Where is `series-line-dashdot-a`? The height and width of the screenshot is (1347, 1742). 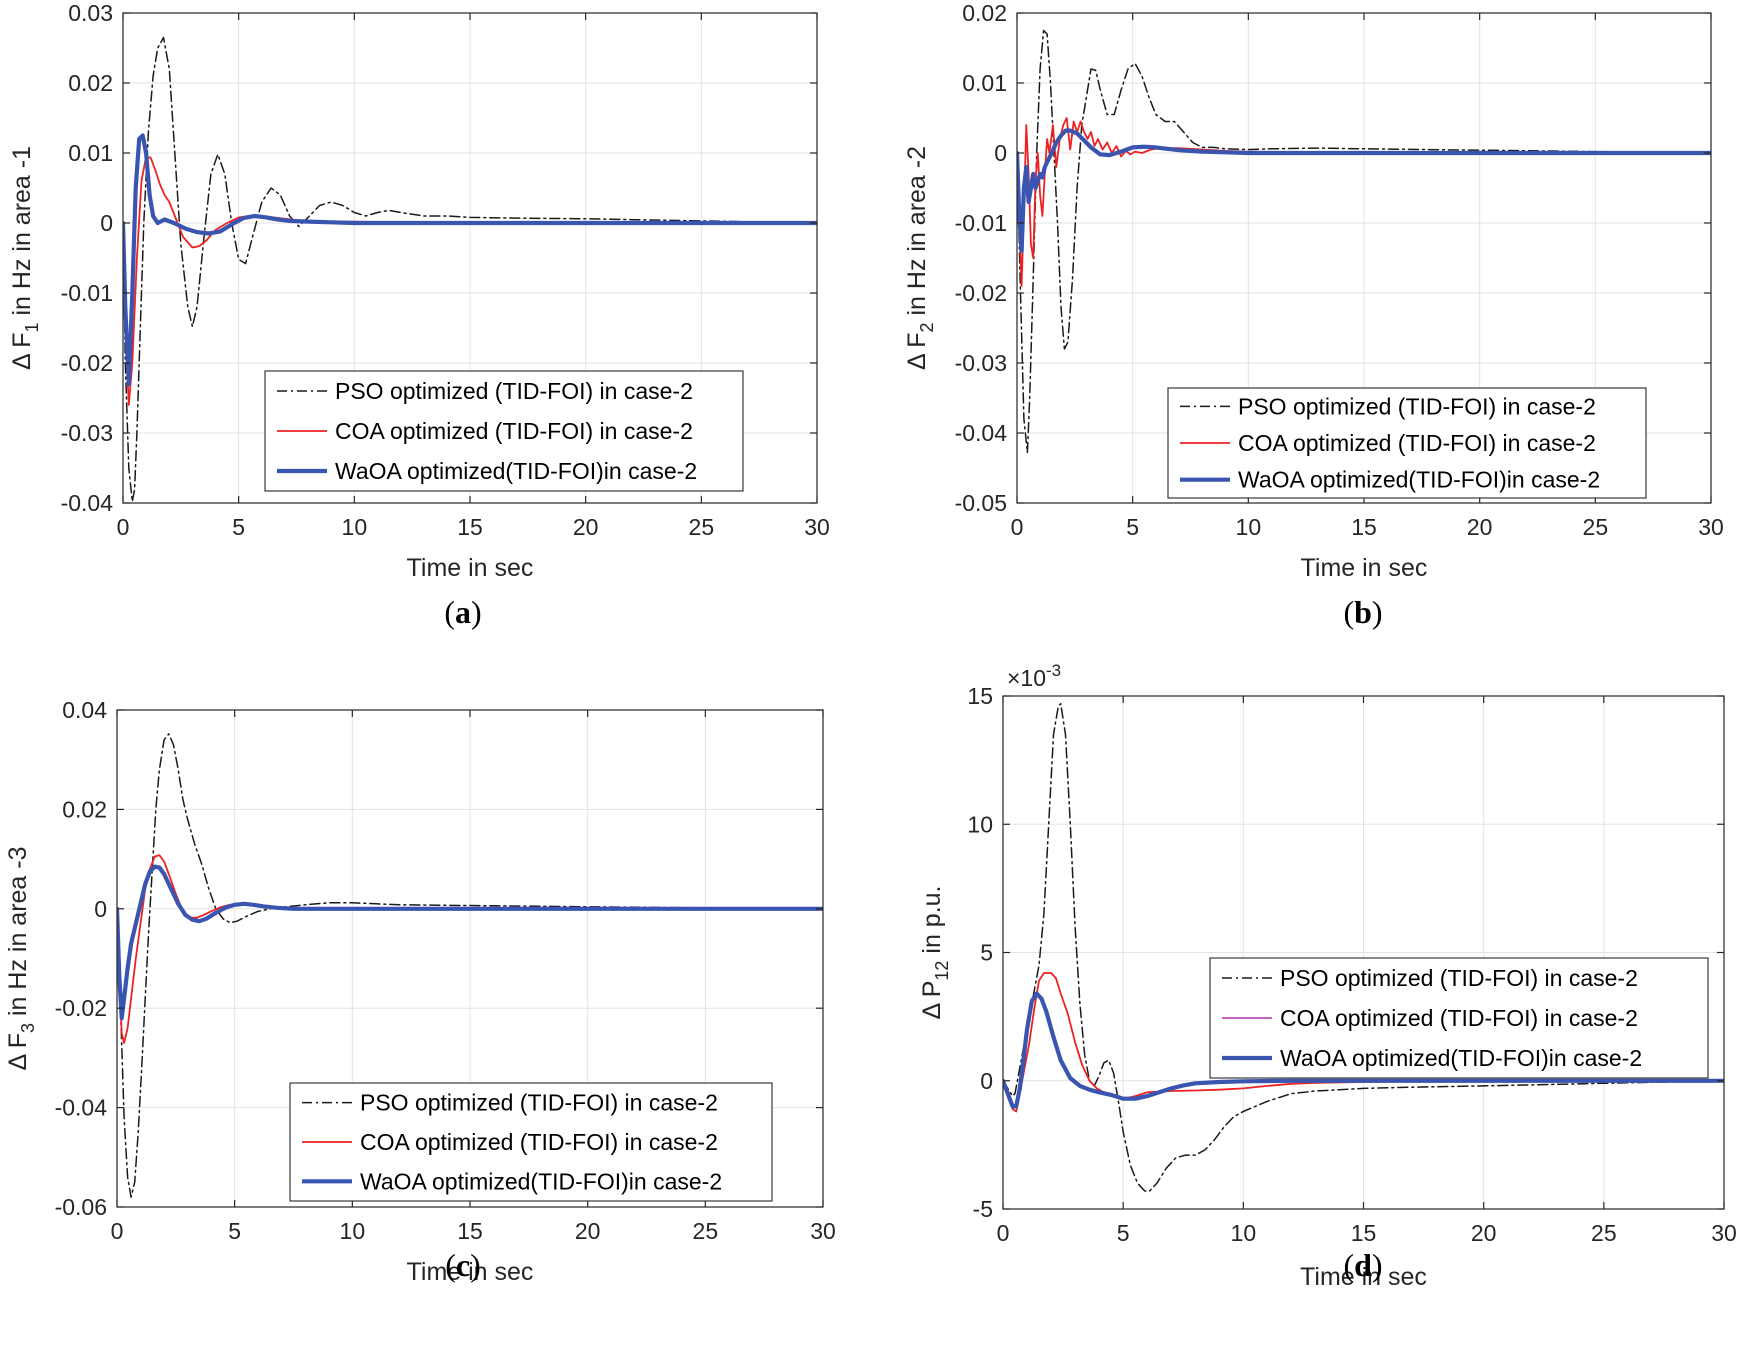
series-line-dashdot-a is located at coordinates (470, 269).